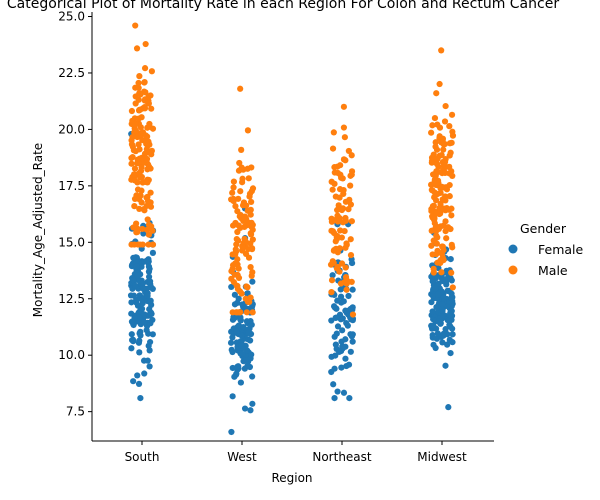 This screenshot has width=600, height=500. Describe the element at coordinates (543, 228) in the screenshot. I see `legend-title: Gender` at that location.